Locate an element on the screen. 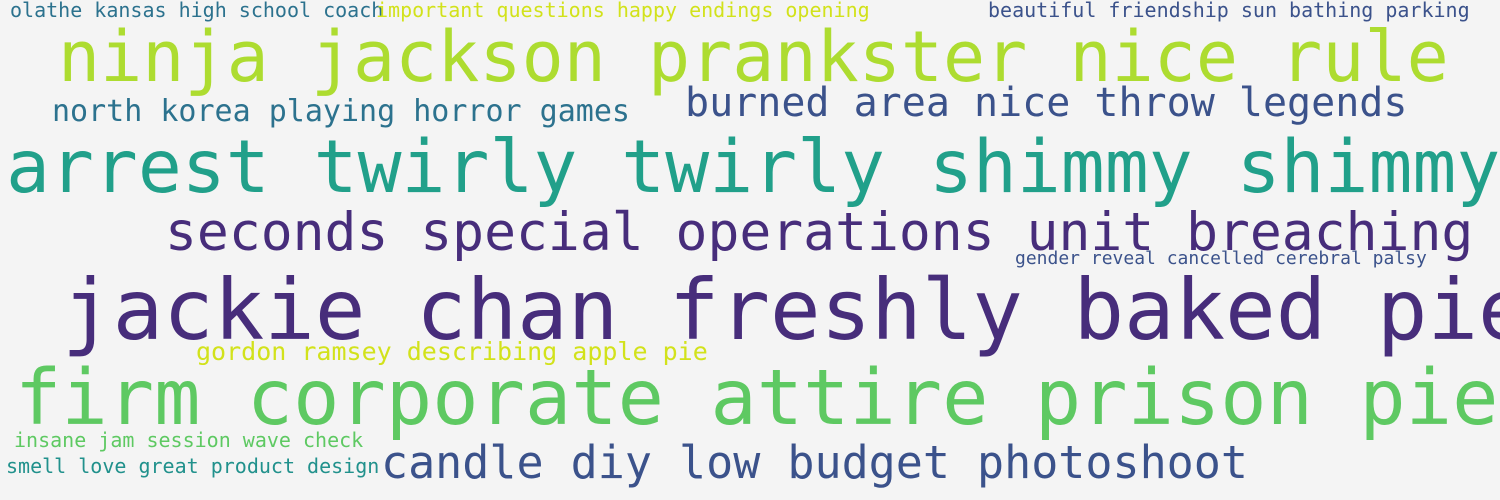  cloud-phrase: gordon ramsey describing apple pie is located at coordinates (452, 351).